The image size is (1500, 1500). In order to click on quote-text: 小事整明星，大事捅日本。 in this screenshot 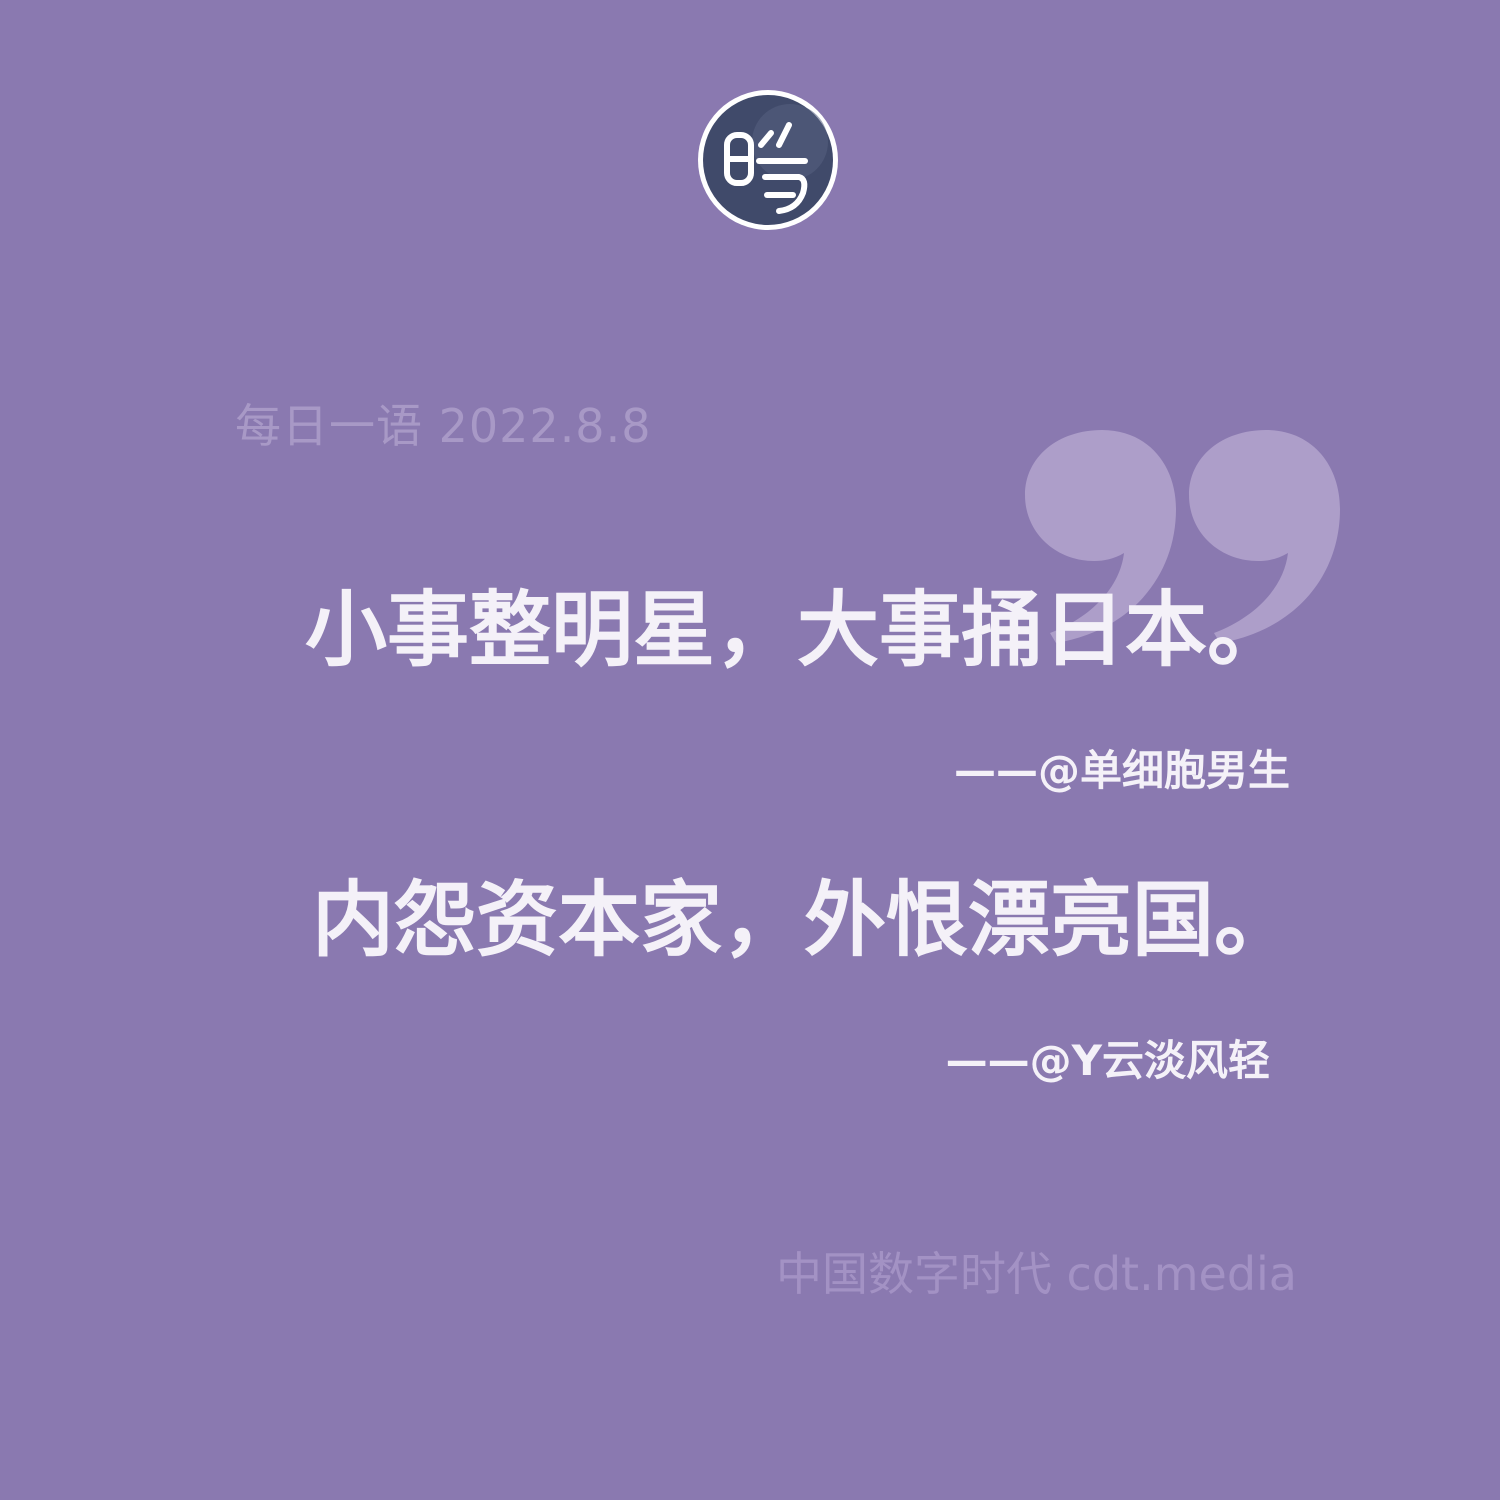, I will do `click(797, 630)`.